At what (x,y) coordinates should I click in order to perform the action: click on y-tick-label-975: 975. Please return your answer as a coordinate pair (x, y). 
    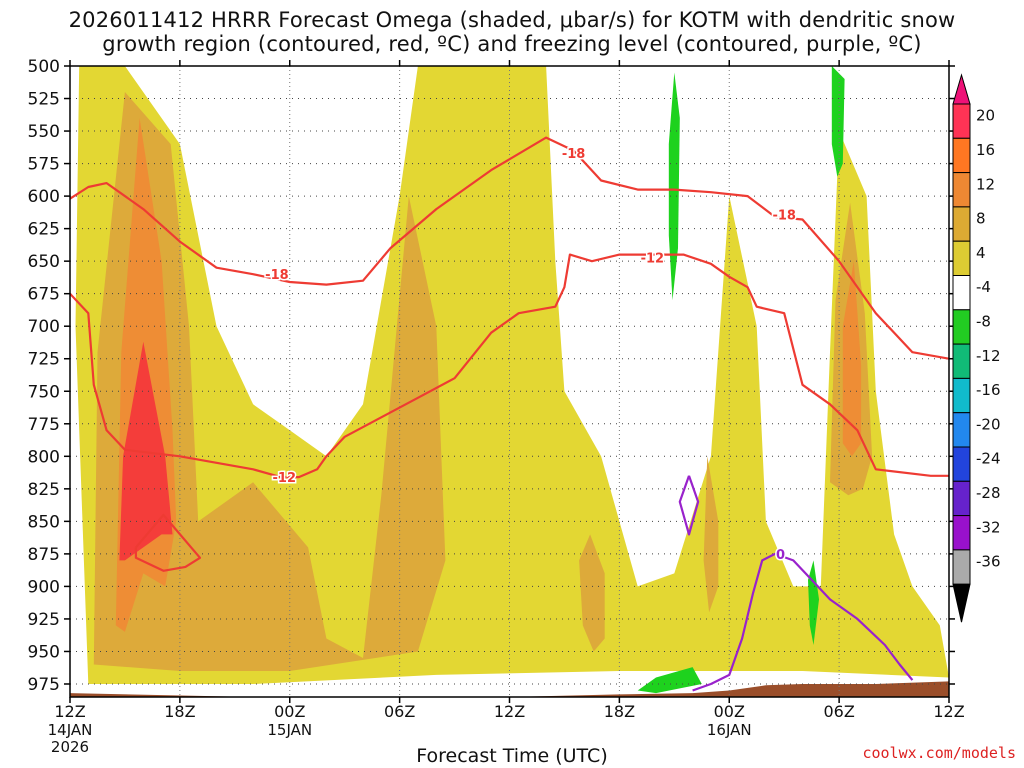
    Looking at the image, I should click on (44, 685).